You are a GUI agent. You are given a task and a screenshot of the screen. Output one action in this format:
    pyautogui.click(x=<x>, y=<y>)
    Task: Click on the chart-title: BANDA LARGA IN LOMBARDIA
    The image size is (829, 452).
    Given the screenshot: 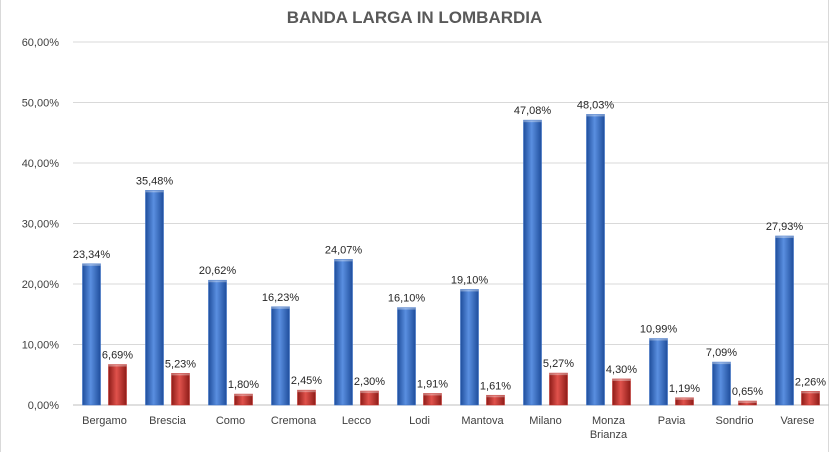 What is the action you would take?
    pyautogui.click(x=414, y=17)
    